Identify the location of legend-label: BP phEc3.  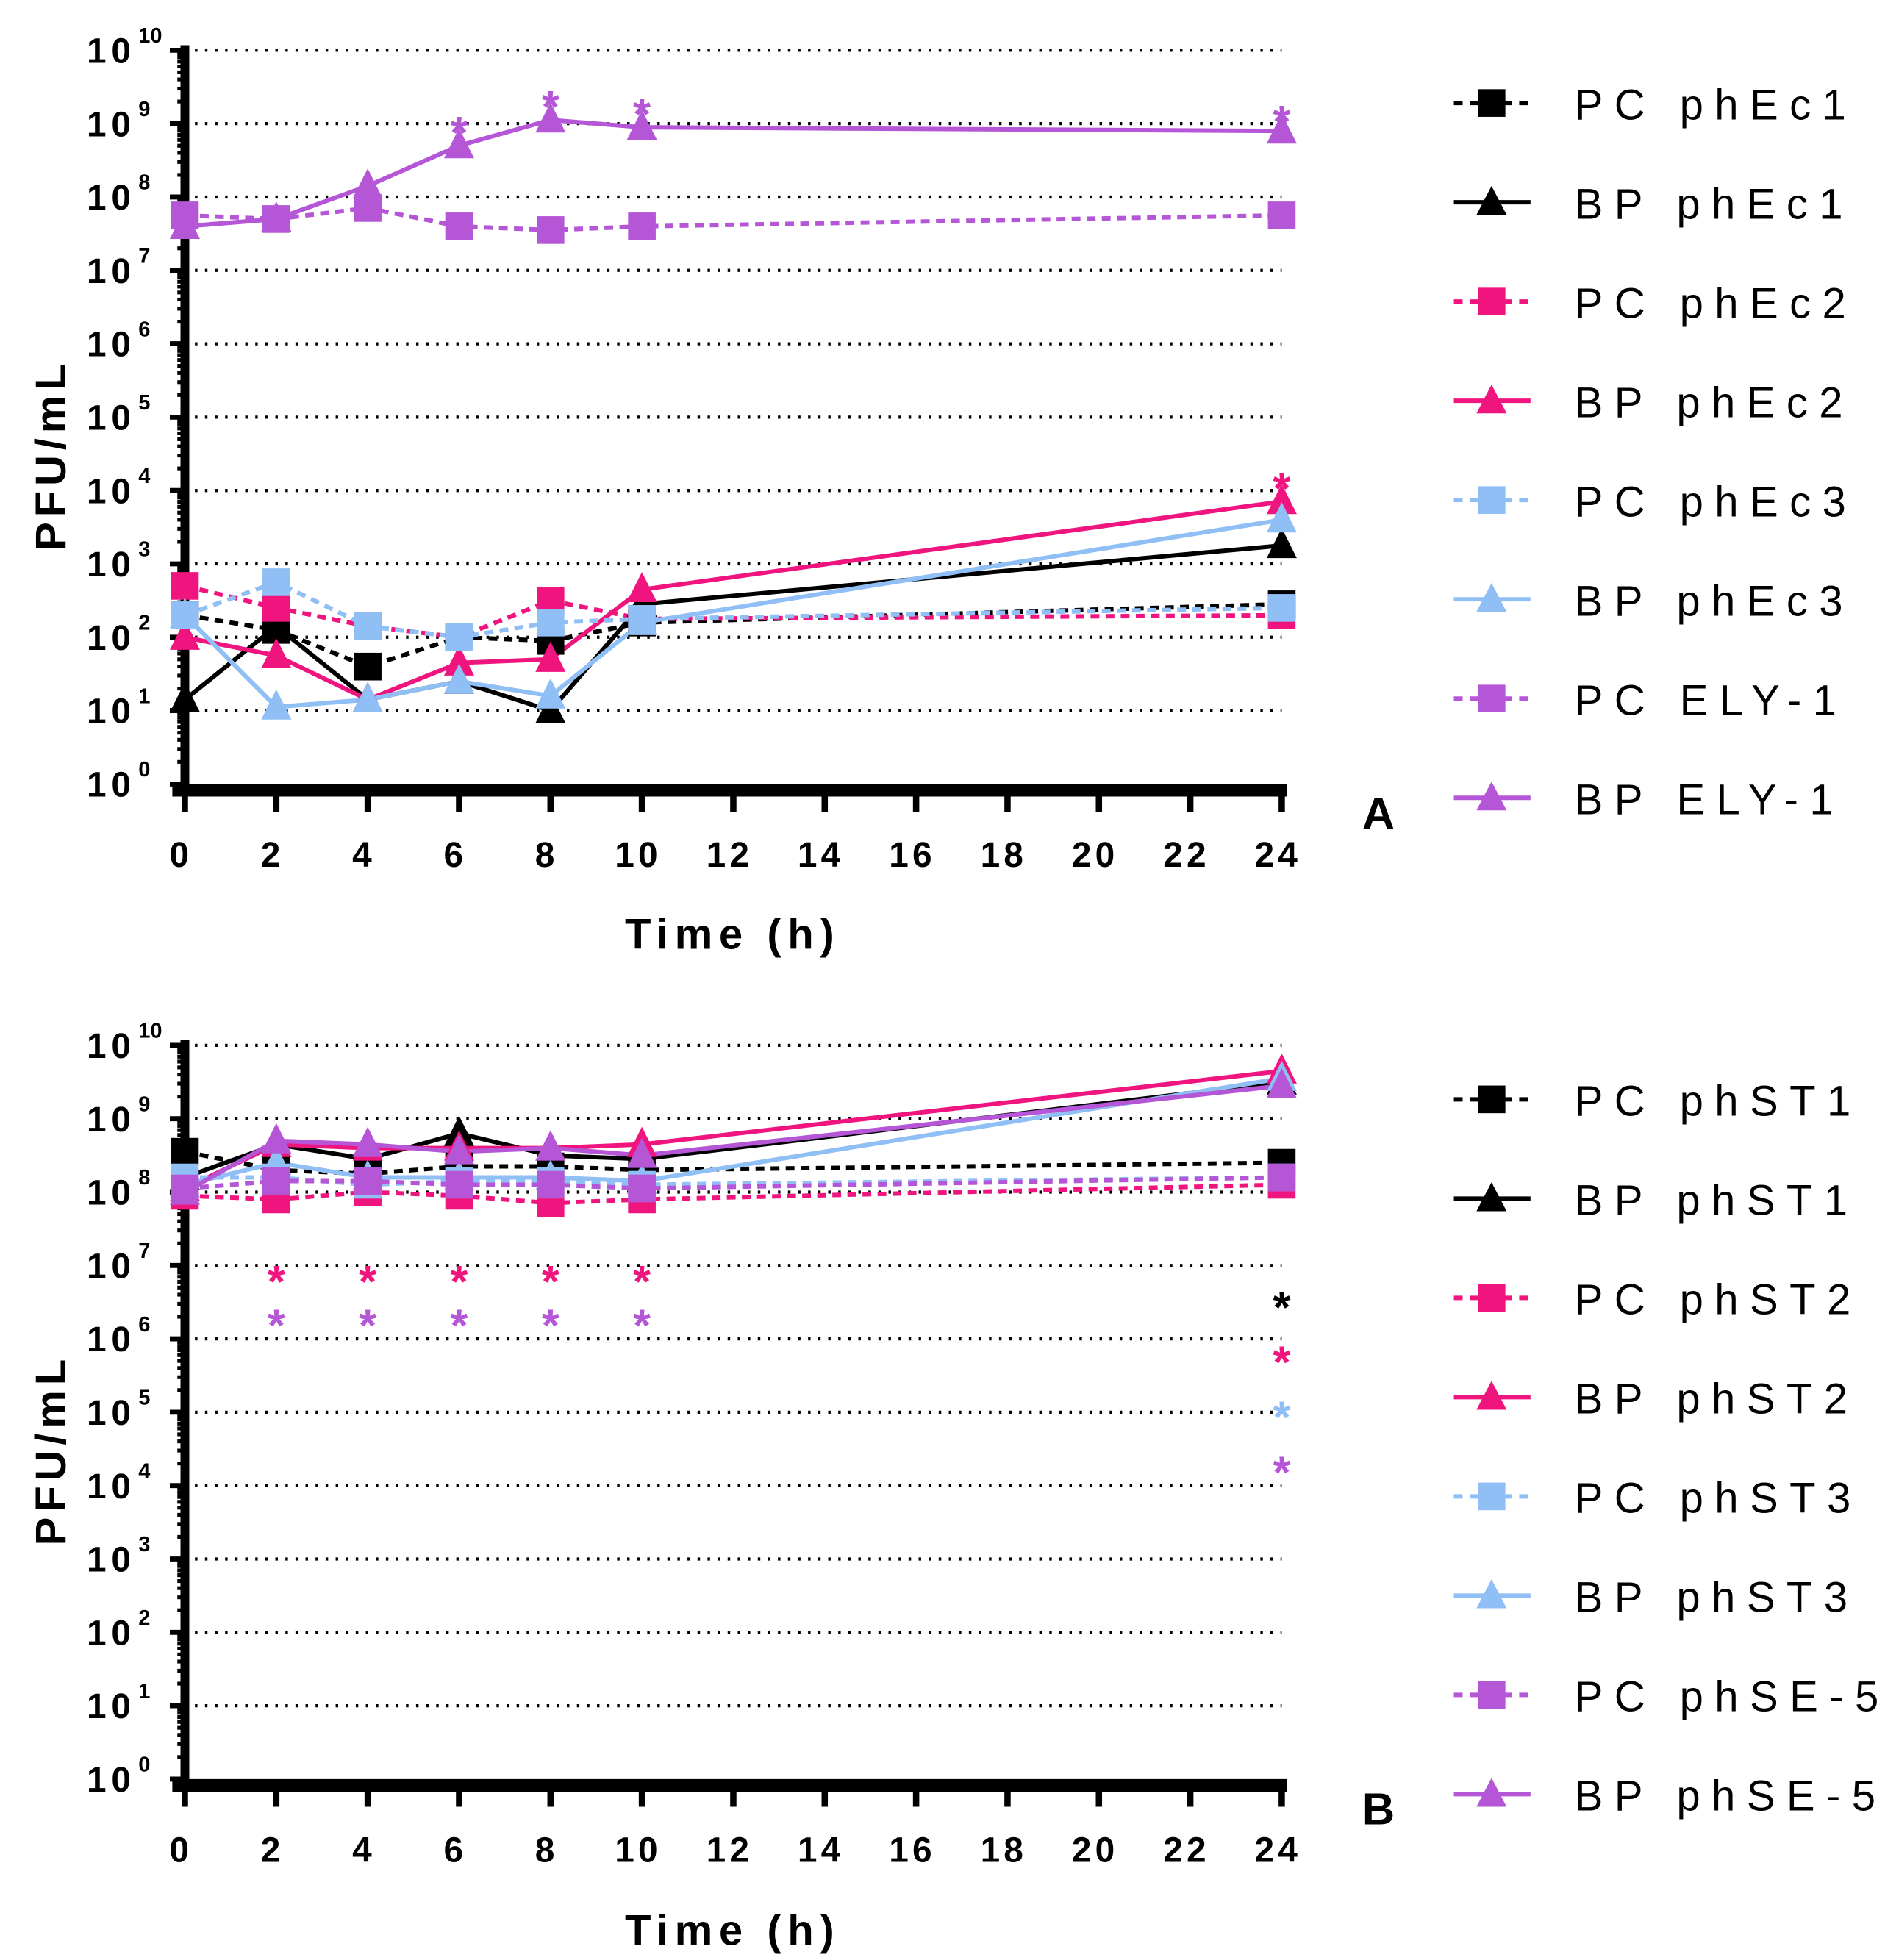
(1714, 601).